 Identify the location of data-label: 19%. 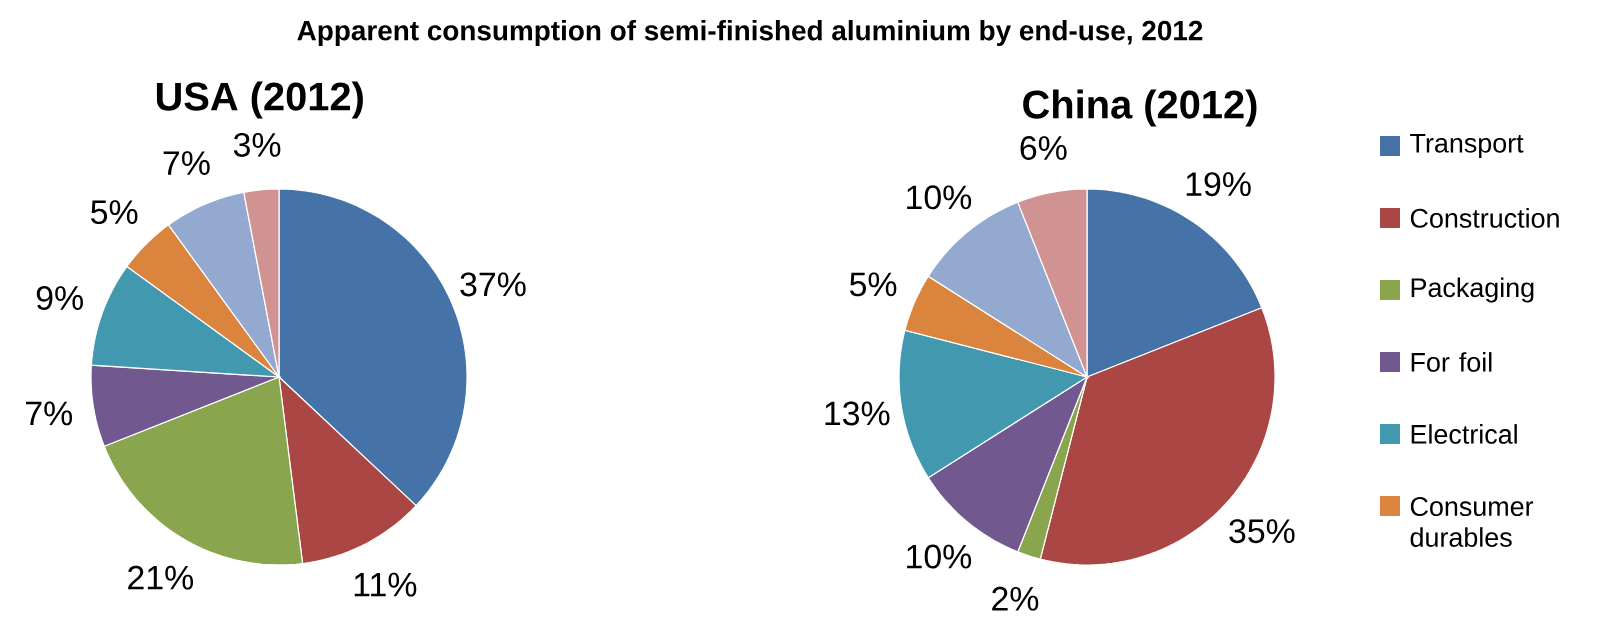
(1218, 184).